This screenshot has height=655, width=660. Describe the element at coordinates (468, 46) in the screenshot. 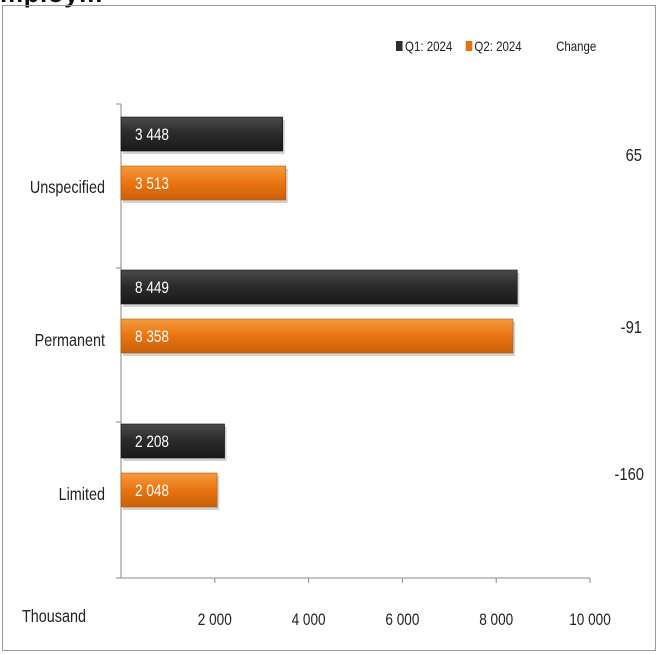

I see `legend-swatch-q2` at that location.